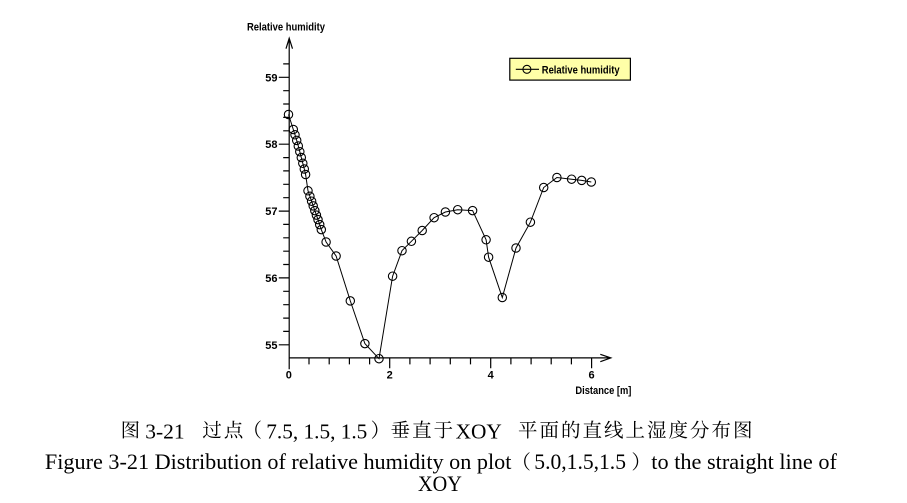 Image resolution: width=907 pixels, height=503 pixels. I want to click on svg-text: 5.0,1.5,1.5, so click(580, 461).